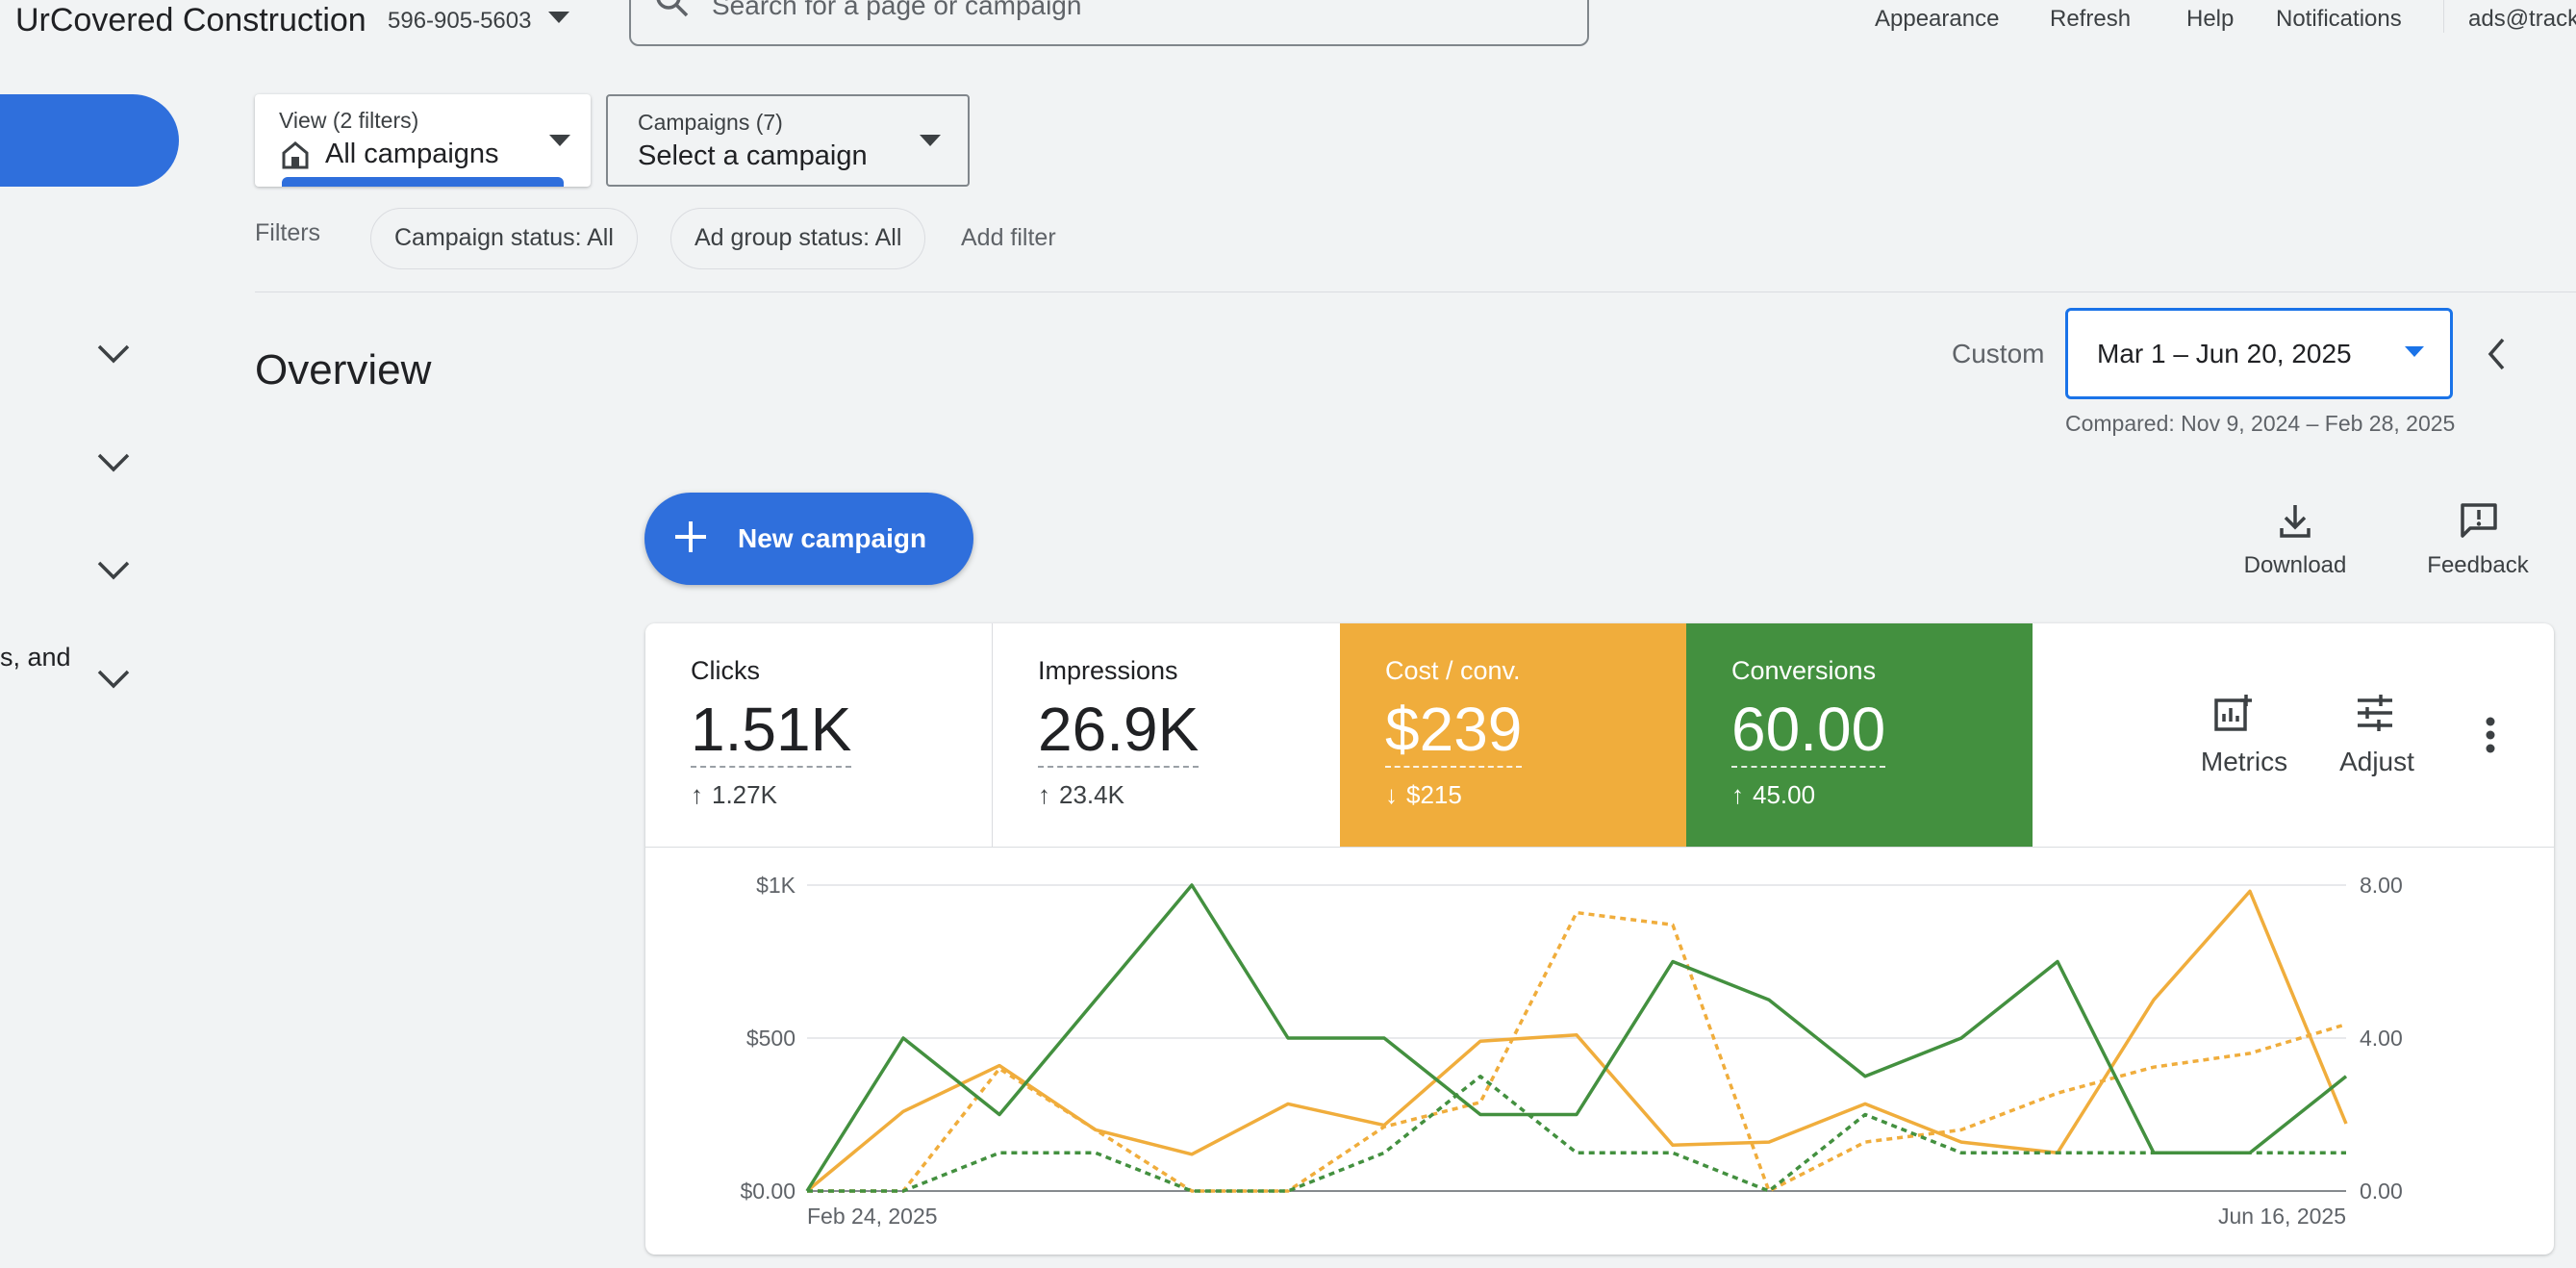  I want to click on comparison-range: Compared: Nov 9, 2024 – Feb 28, 2025, so click(2260, 424).